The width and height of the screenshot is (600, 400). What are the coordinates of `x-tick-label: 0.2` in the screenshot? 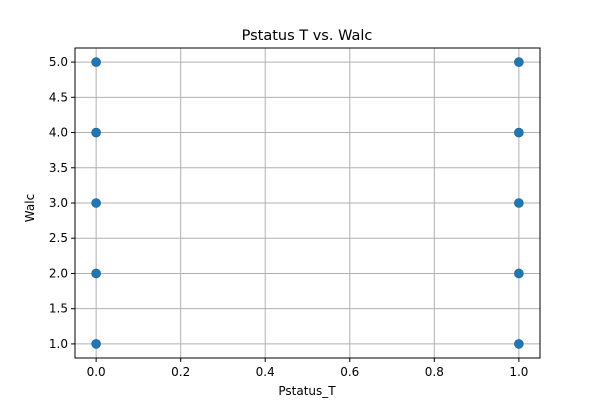 It's located at (180, 372).